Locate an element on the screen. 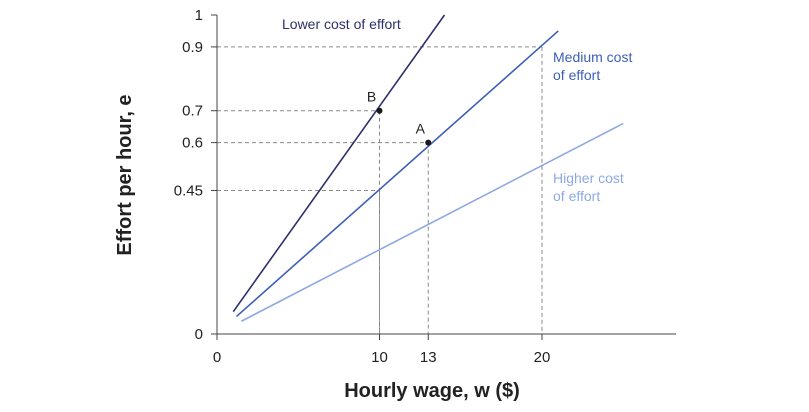 Image resolution: width=809 pixels, height=412 pixels. x-tick-label: 10 is located at coordinates (379, 357).